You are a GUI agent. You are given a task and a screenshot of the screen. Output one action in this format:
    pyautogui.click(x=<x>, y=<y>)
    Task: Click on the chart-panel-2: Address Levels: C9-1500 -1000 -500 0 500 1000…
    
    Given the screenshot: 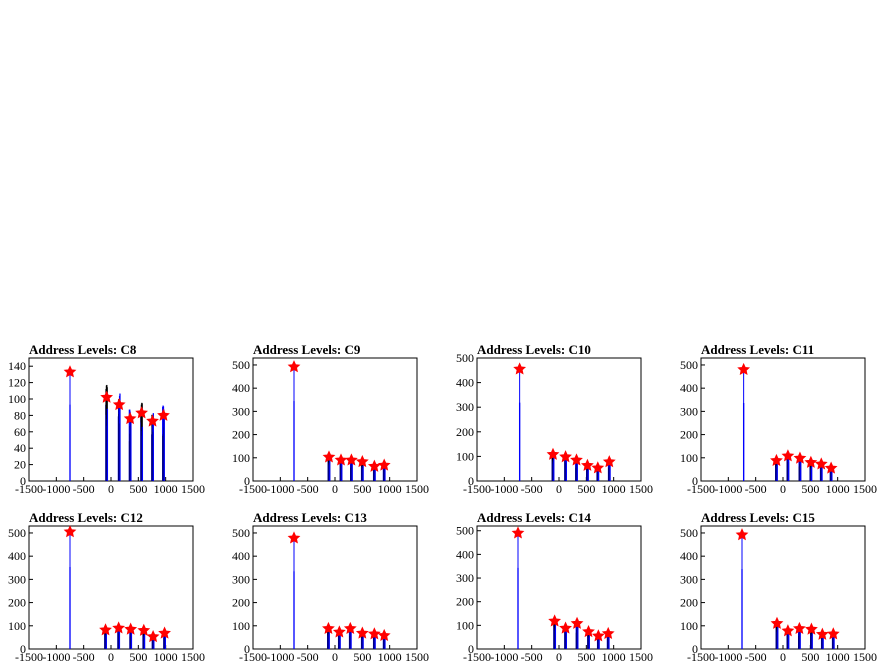 What is the action you would take?
    pyautogui.click(x=330, y=419)
    